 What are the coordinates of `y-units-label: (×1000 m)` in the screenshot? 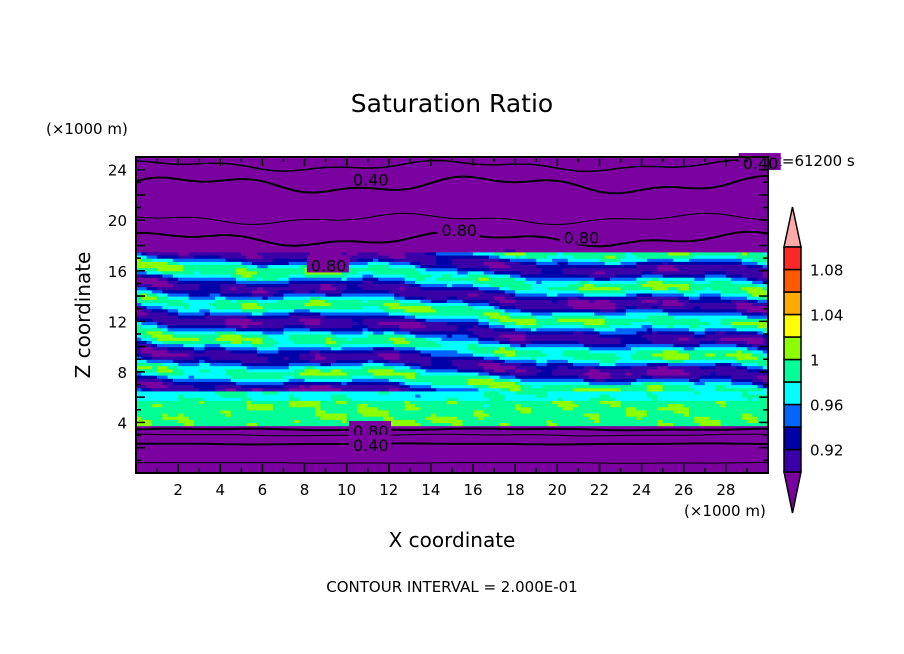 It's located at (87, 129).